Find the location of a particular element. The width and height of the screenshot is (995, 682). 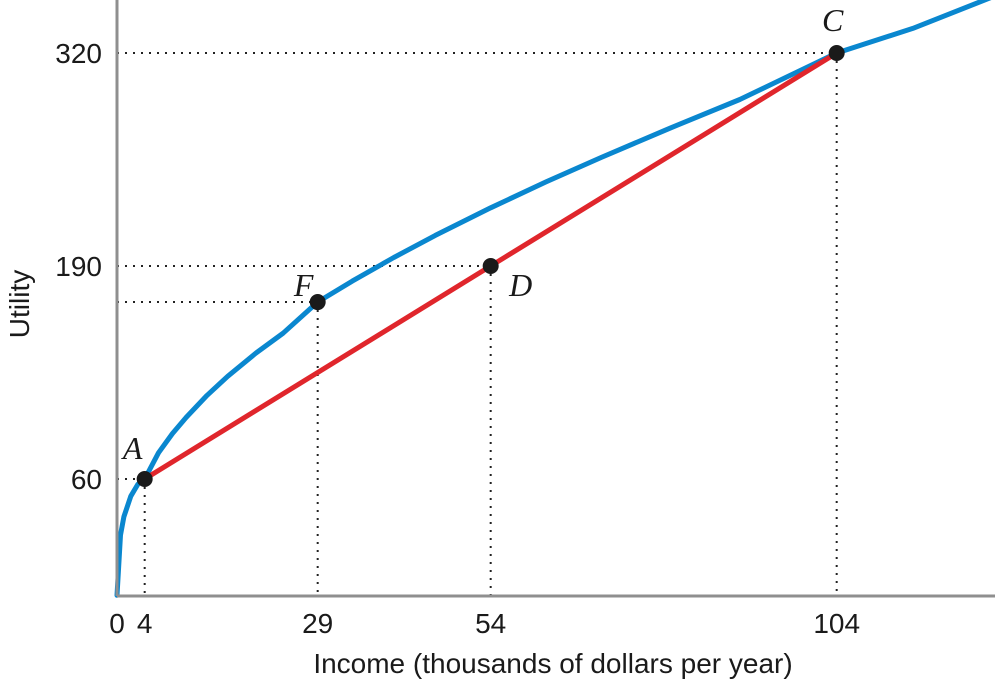

point-d is located at coordinates (490, 265).